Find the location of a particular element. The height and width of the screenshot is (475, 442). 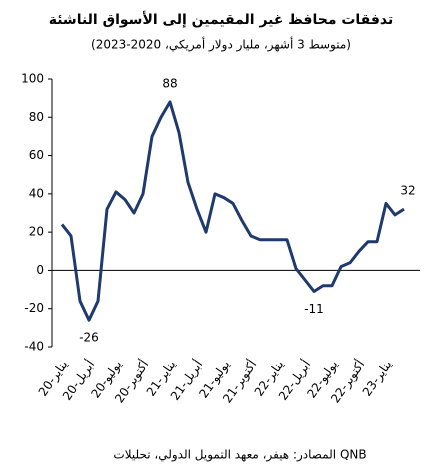

y-tick-label: -20 is located at coordinates (34, 308).